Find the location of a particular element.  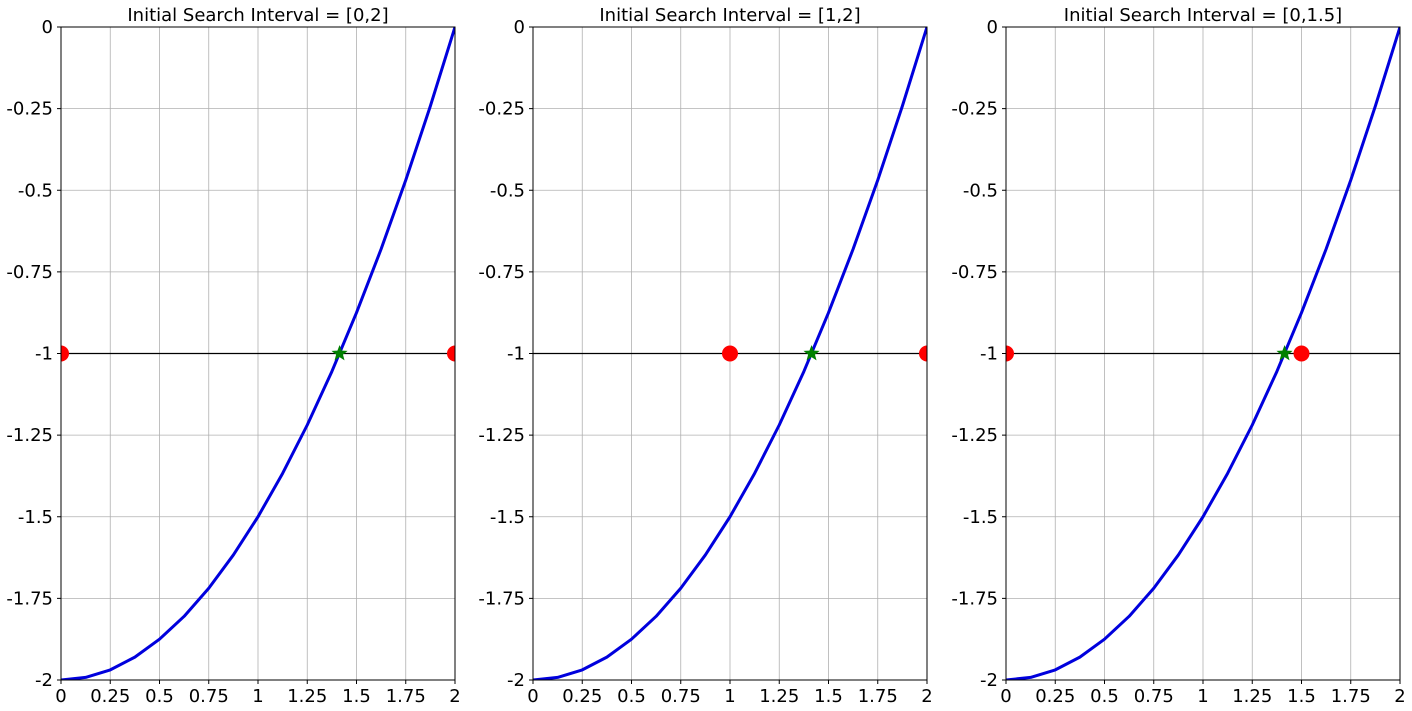

subplot-title: Initial Search Interval = [0,1.5] is located at coordinates (1203, 15).